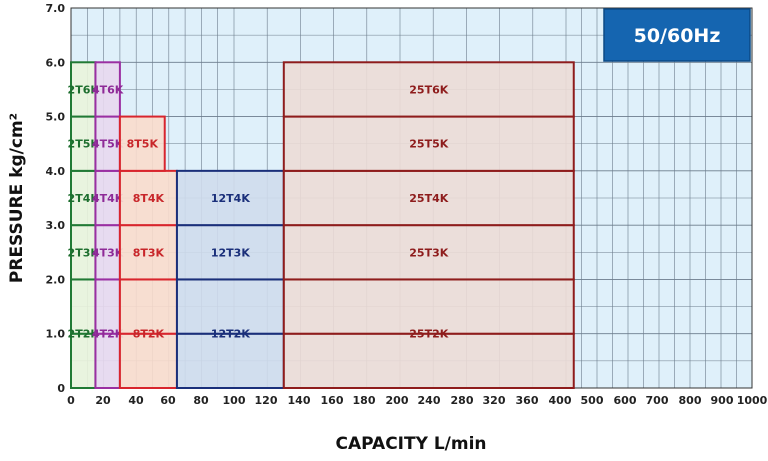 The height and width of the screenshot is (461, 768). Describe the element at coordinates (494, 400) in the screenshot. I see `x-tick-label: 320` at that location.